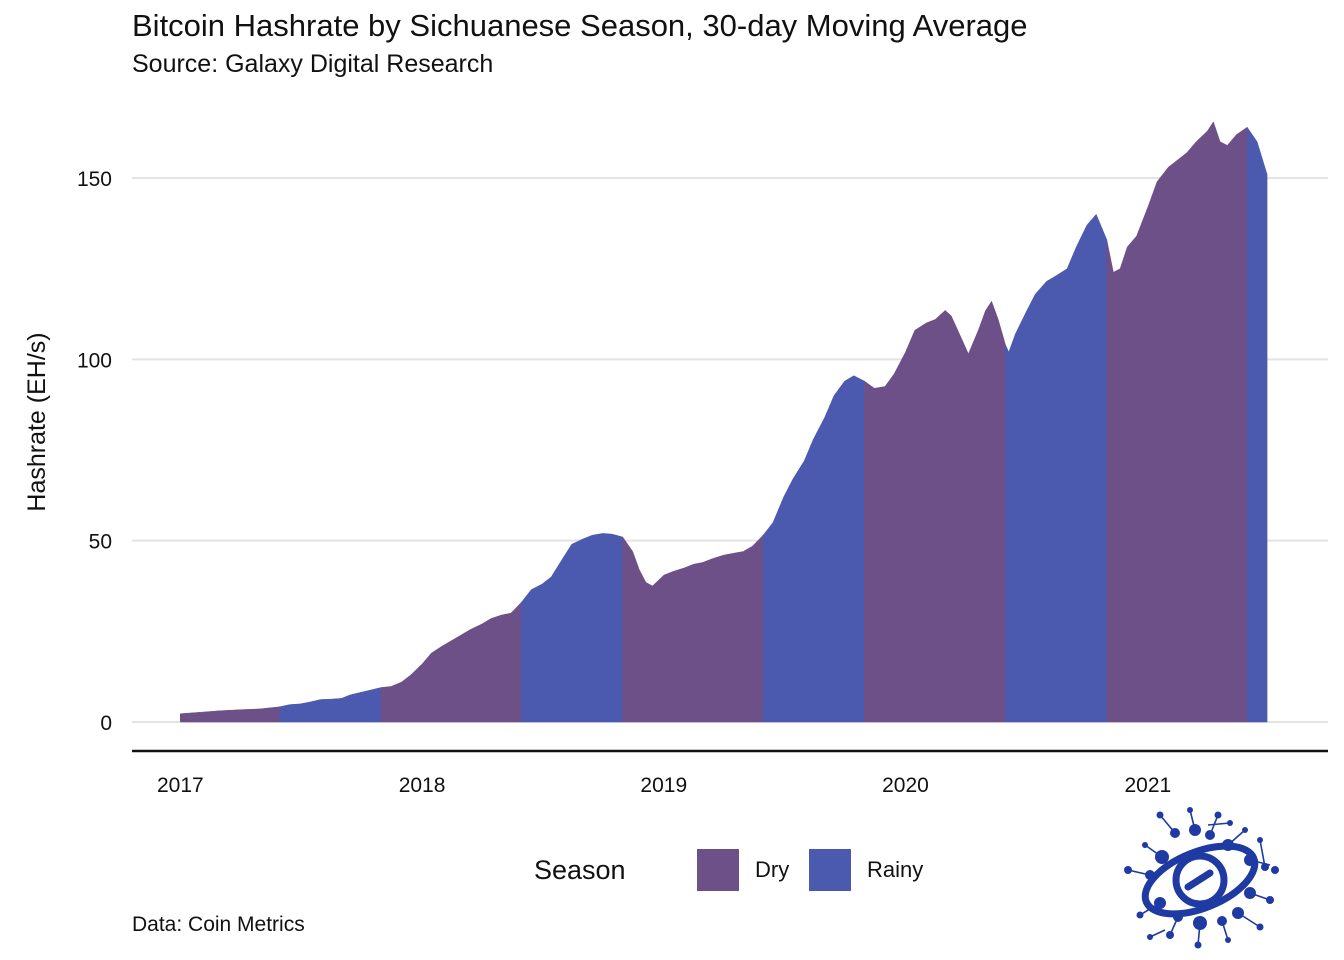 Image resolution: width=1344 pixels, height=960 pixels. Describe the element at coordinates (94, 179) in the screenshot. I see `y-tick-label: 150` at that location.